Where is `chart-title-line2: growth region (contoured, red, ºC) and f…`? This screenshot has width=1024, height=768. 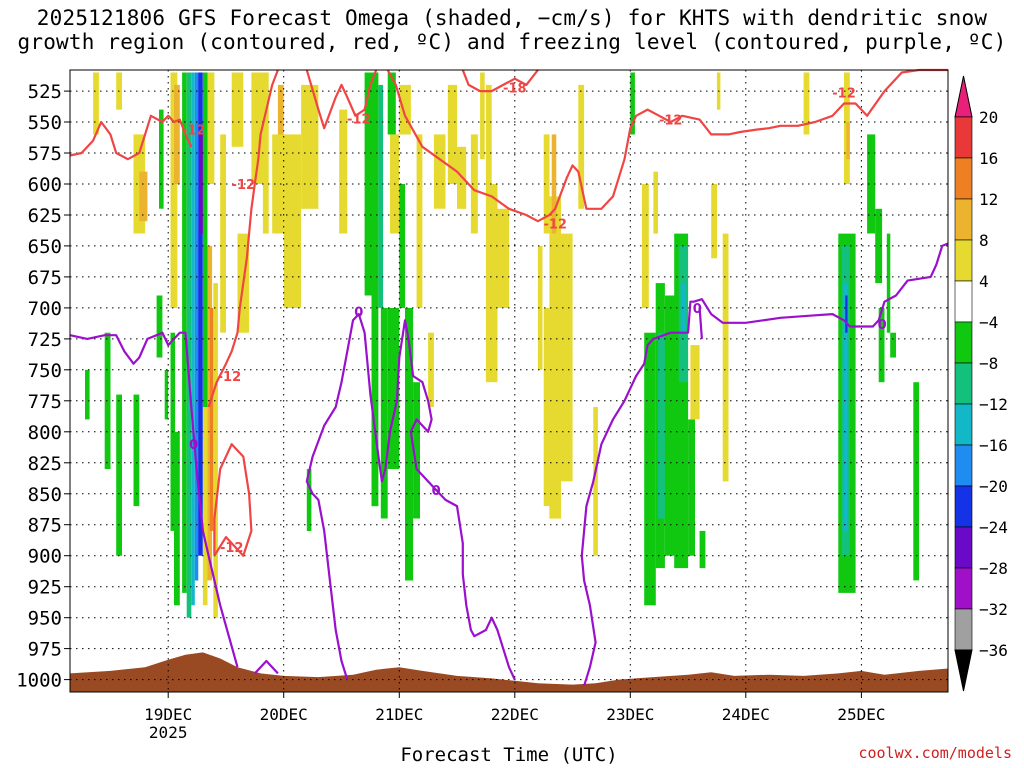
chart-title-line2: growth region (contoured, red, ºC) and f… is located at coordinates (512, 42).